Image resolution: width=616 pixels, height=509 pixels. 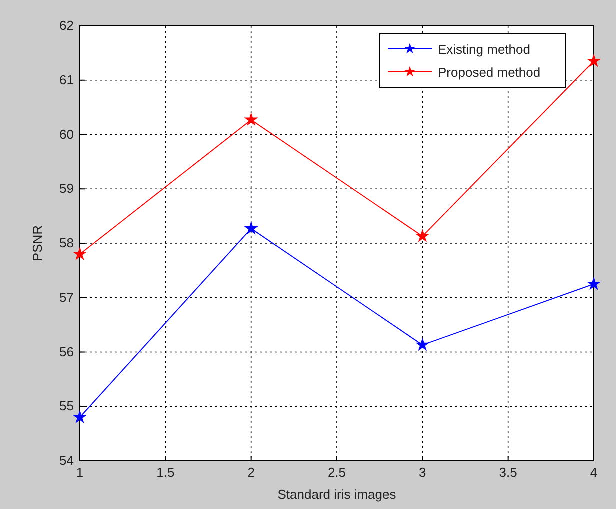 I want to click on x-tick-label: 1.5, so click(x=165, y=472).